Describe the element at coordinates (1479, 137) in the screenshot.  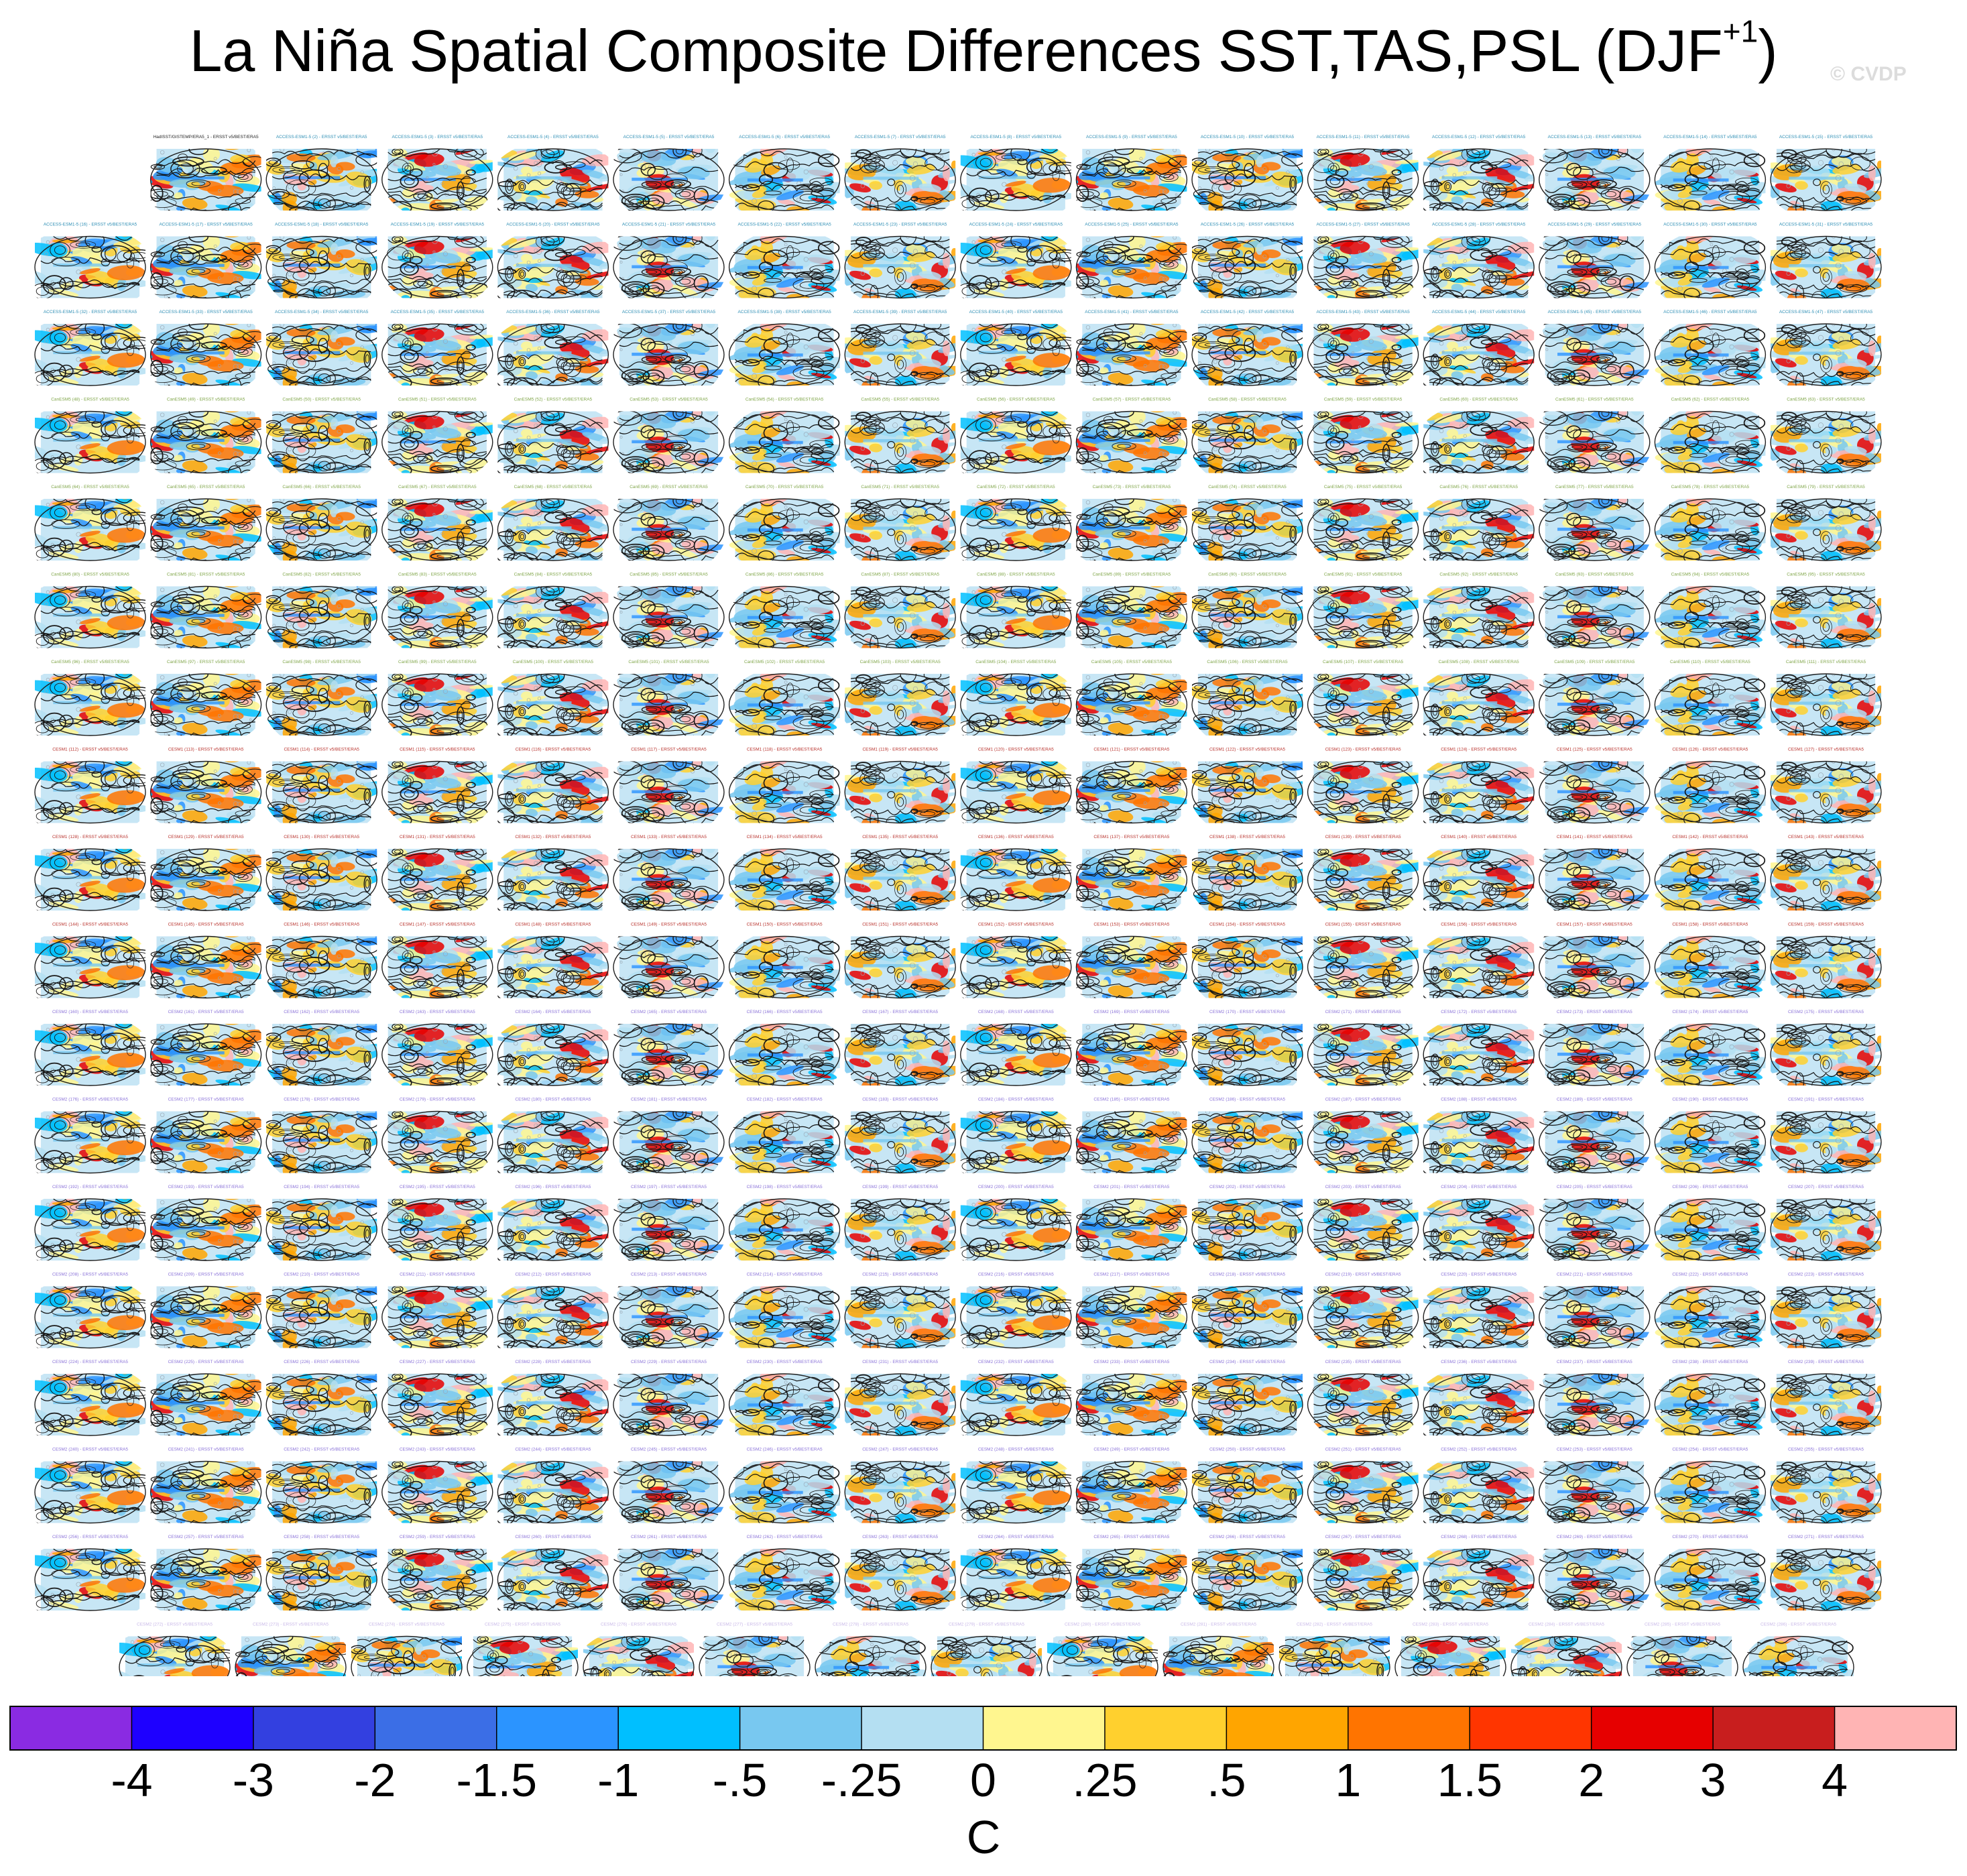
I see `panel-caption: ACCESS-ESM1-5 (12) - ERSST v5/BEST/ERA5` at that location.